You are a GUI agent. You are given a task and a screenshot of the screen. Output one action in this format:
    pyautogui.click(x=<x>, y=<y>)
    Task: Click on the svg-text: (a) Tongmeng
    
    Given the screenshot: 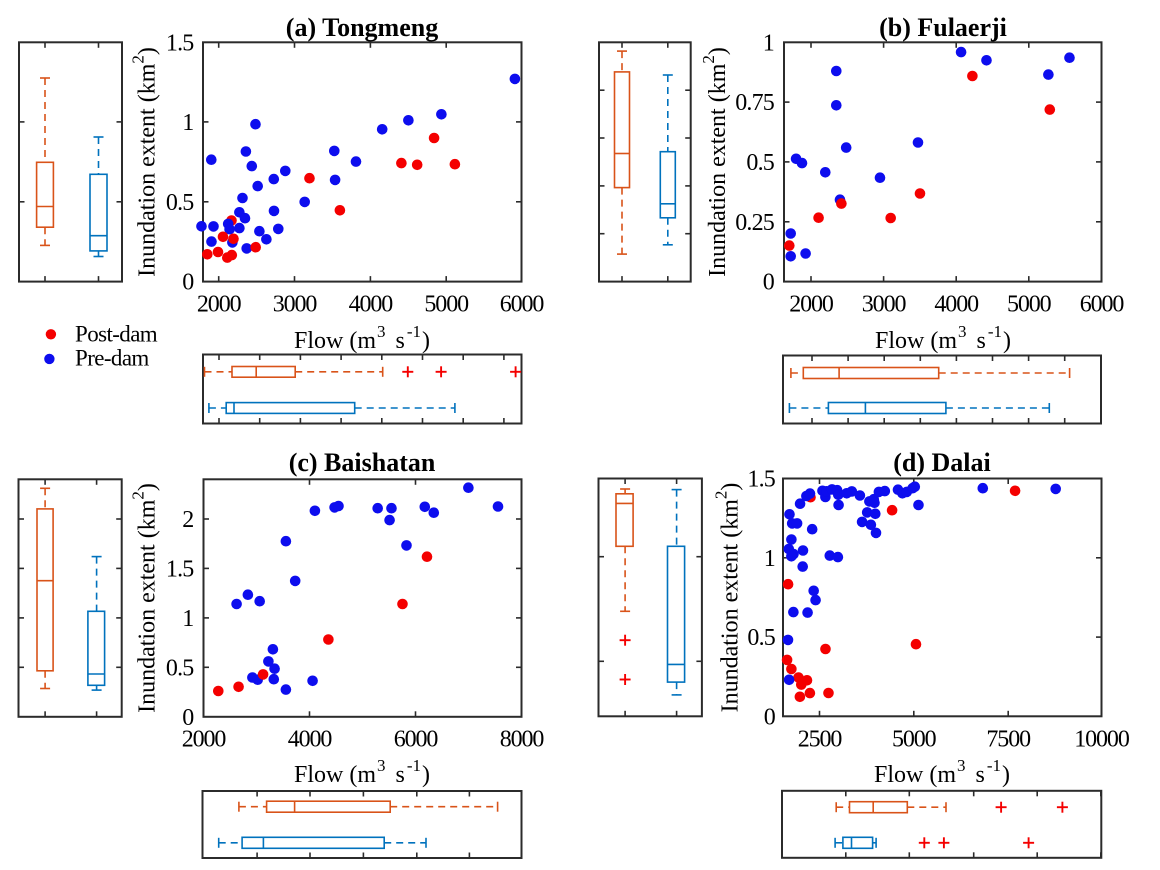 What is the action you would take?
    pyautogui.click(x=362, y=27)
    